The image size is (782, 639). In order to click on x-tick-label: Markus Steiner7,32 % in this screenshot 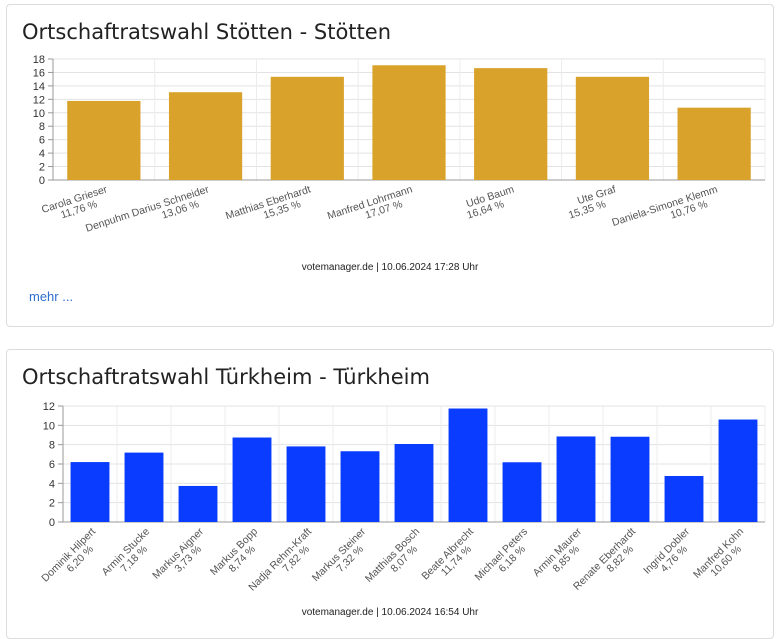, I will do `click(343, 558)`.